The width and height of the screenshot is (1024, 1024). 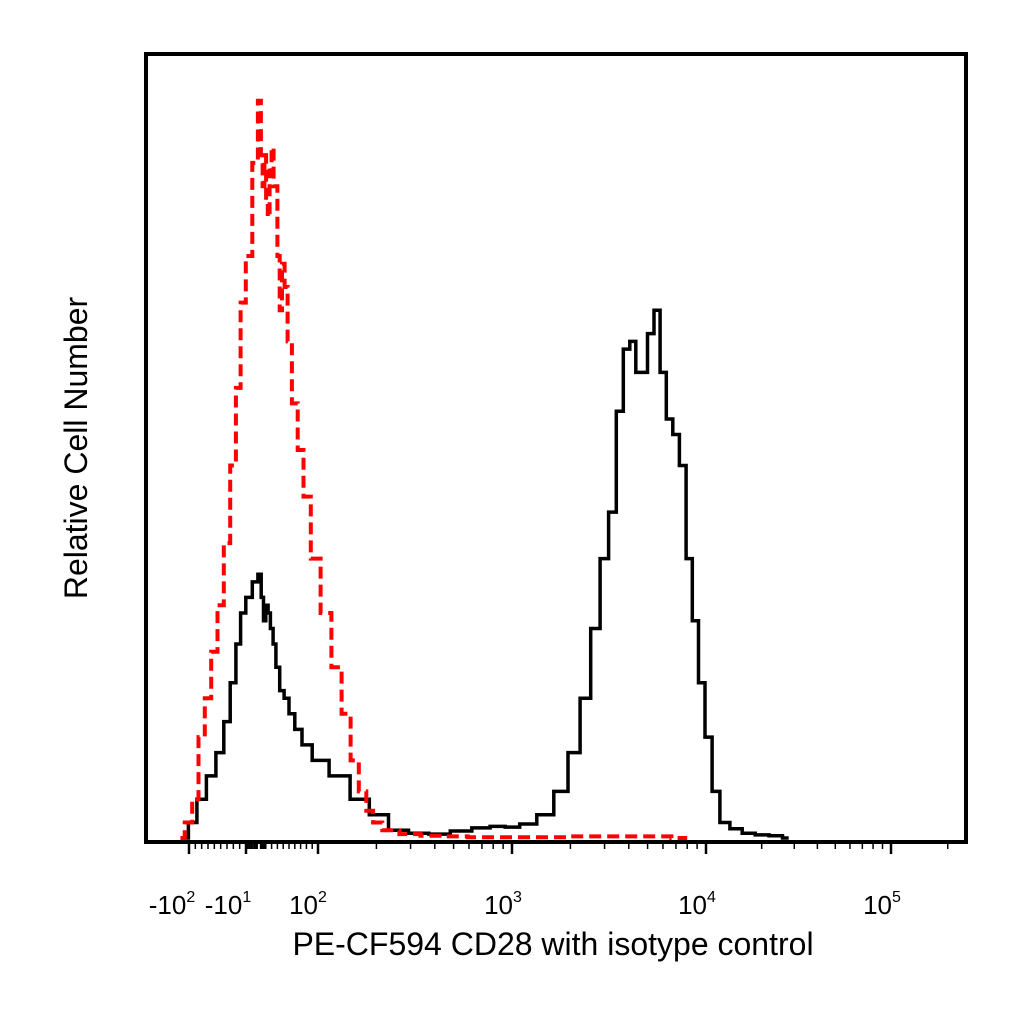 What do you see at coordinates (308, 904) in the screenshot?
I see `x-tick-label: 10²` at bounding box center [308, 904].